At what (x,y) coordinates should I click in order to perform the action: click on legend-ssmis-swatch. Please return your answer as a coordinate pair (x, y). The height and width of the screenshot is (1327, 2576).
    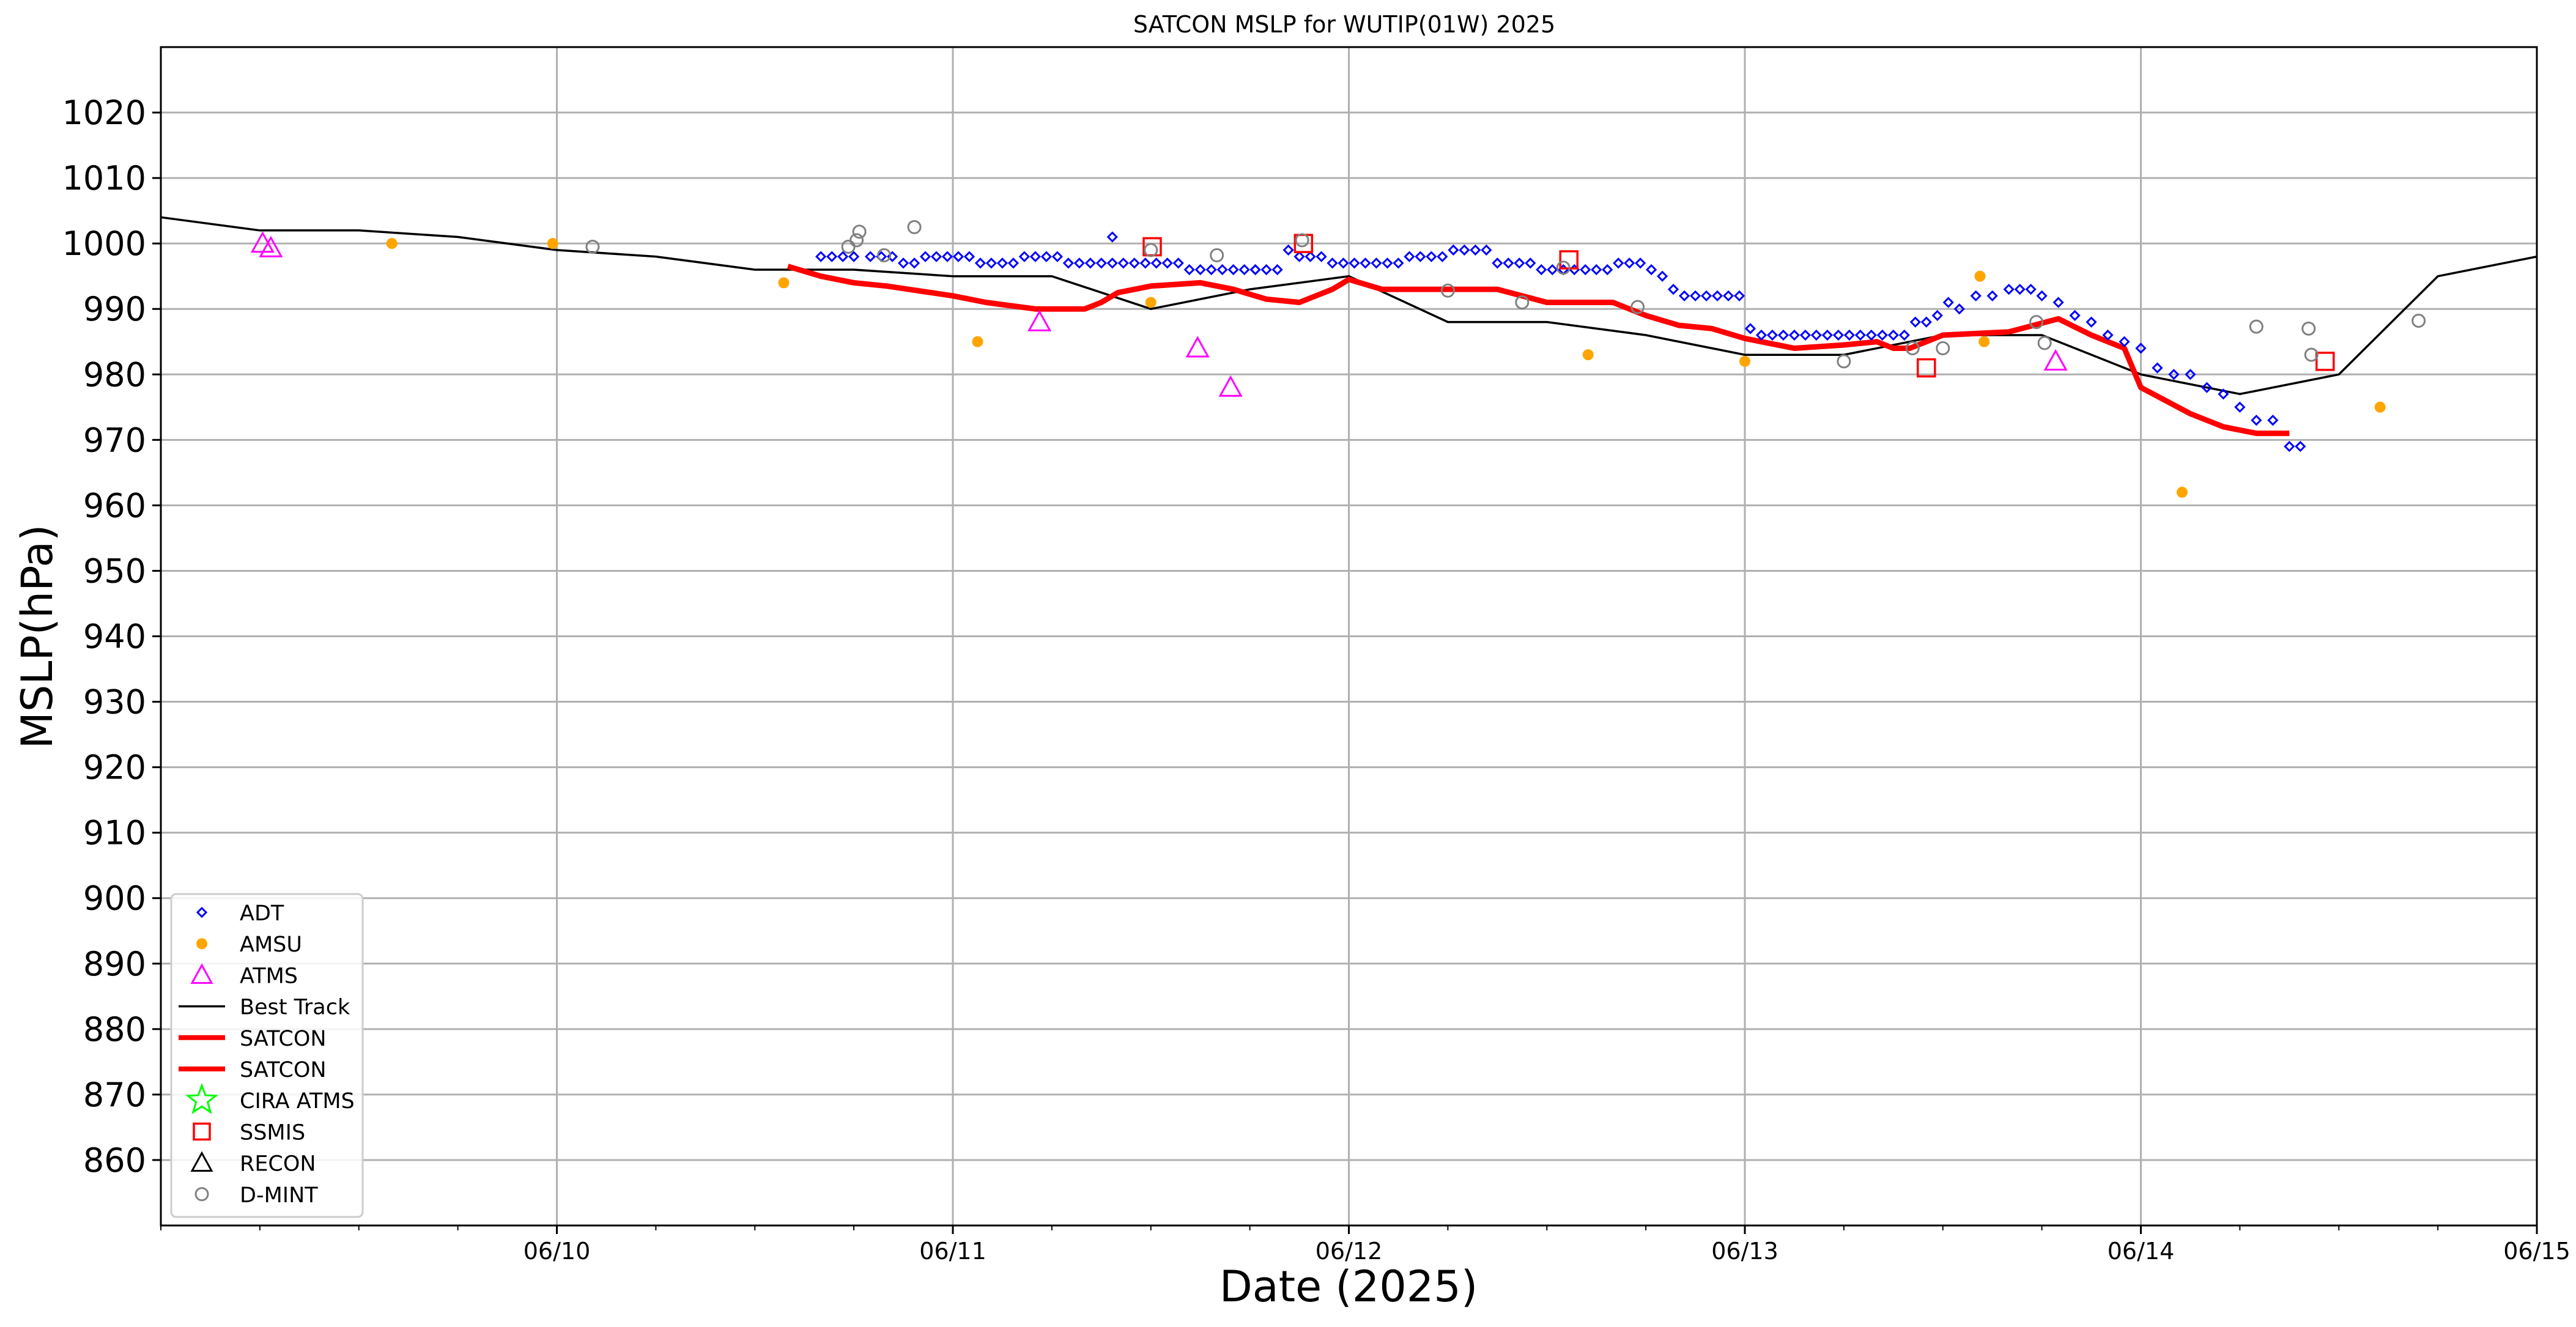
    Looking at the image, I should click on (202, 1131).